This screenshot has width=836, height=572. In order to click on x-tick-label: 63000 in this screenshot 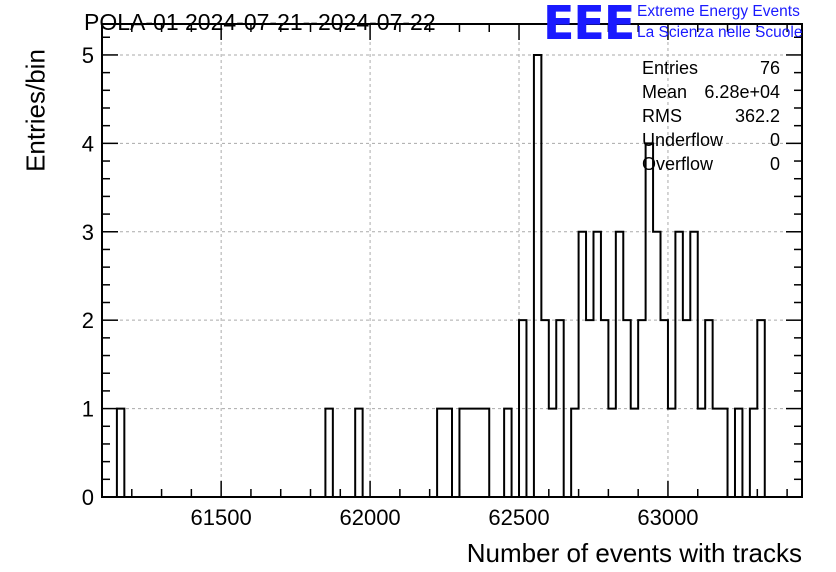, I will do `click(667, 517)`.